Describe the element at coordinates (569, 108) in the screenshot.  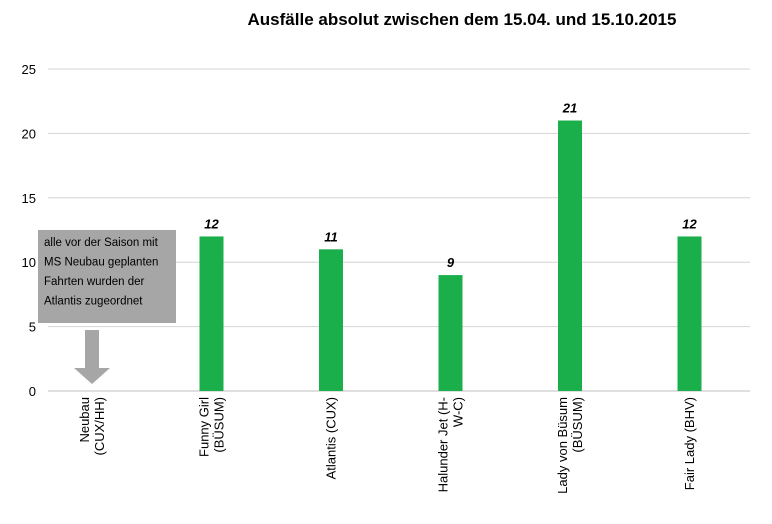
I see `data-label: 21` at that location.